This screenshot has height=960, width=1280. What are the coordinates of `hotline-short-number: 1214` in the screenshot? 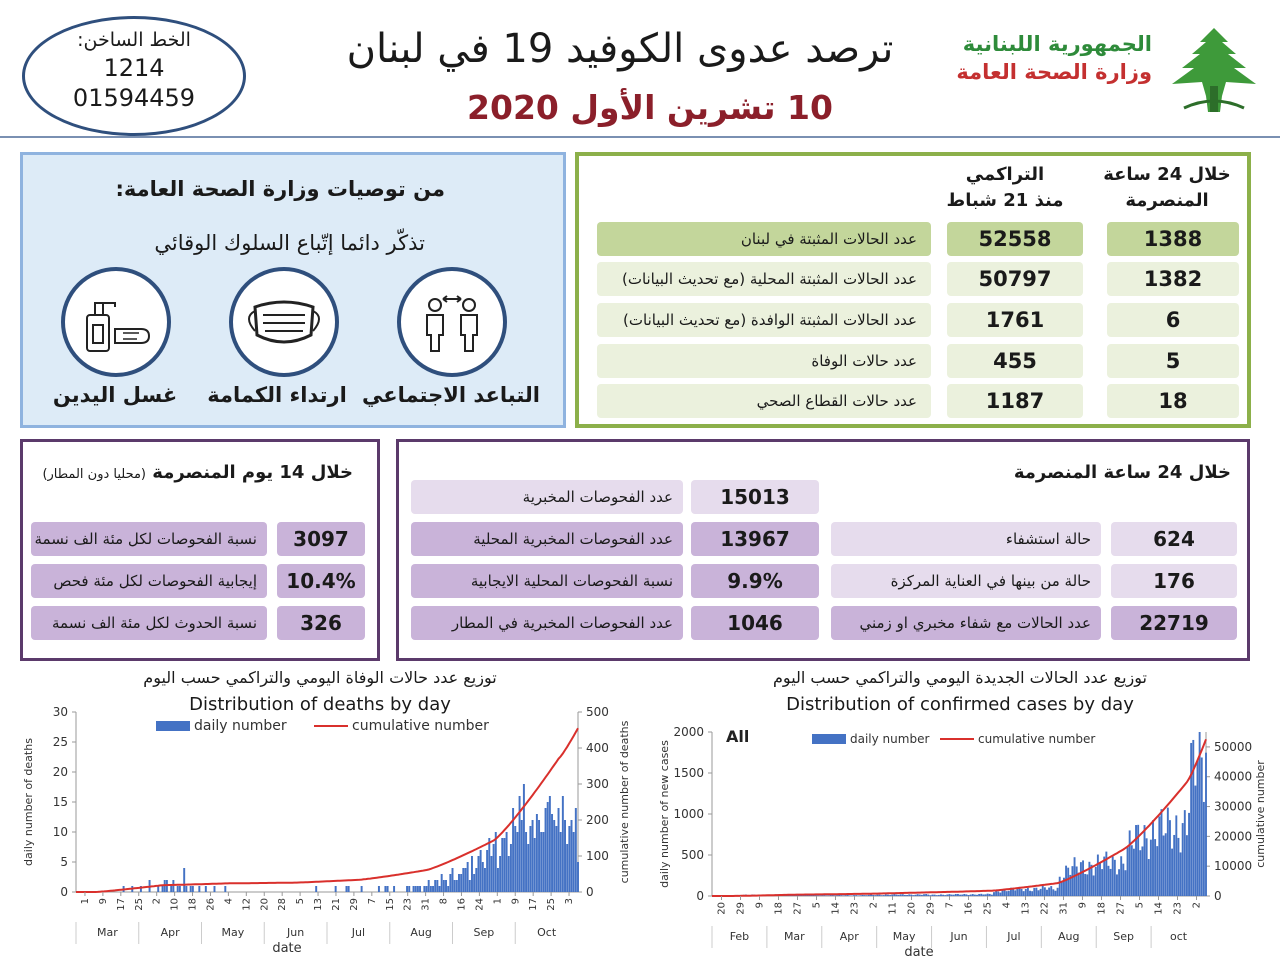 It's located at (134, 68).